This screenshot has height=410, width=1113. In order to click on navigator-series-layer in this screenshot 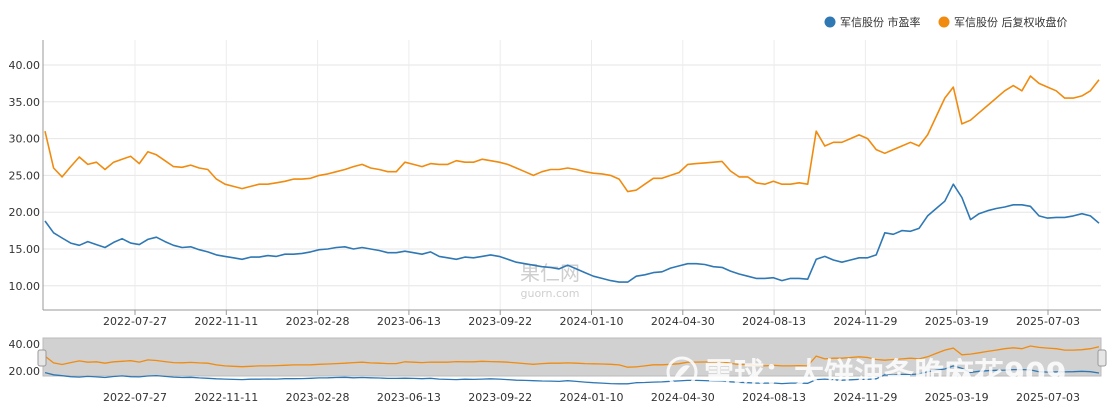, I will do `click(572, 365)`.